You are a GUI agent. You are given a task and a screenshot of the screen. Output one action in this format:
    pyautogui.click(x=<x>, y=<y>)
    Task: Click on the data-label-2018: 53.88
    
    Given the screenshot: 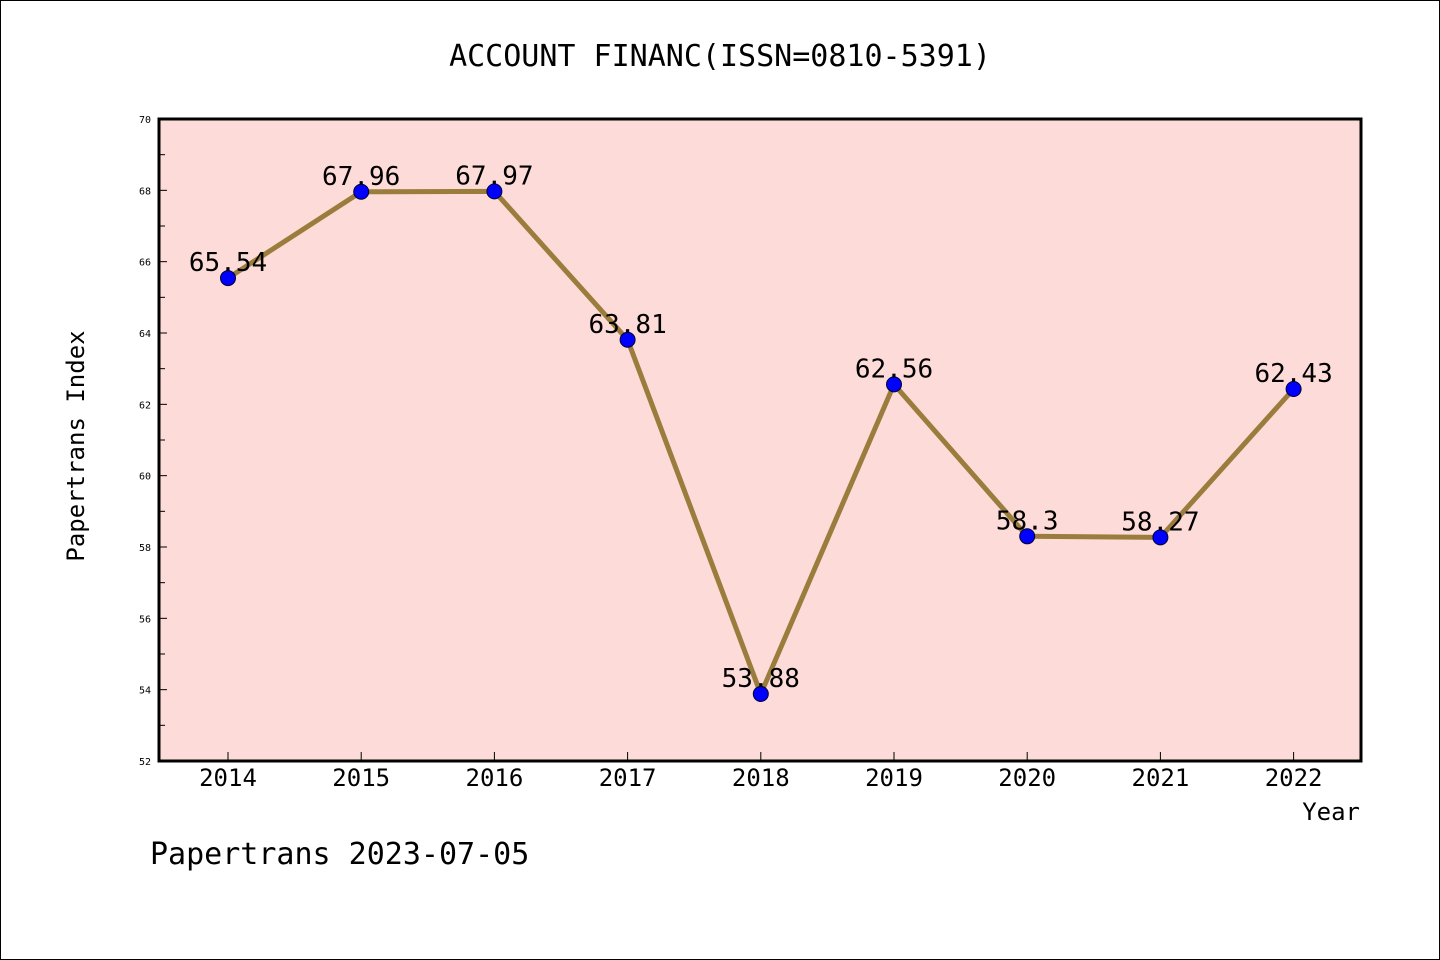 What is the action you would take?
    pyautogui.click(x=761, y=679)
    